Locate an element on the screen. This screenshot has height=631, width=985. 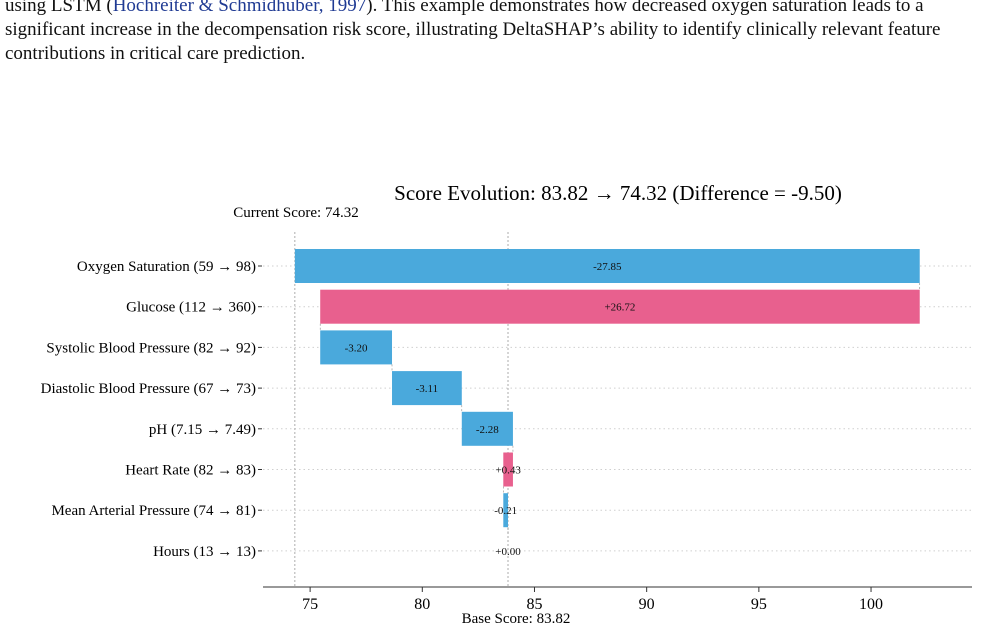
bar-value-label: -3.11 is located at coordinates (427, 389).